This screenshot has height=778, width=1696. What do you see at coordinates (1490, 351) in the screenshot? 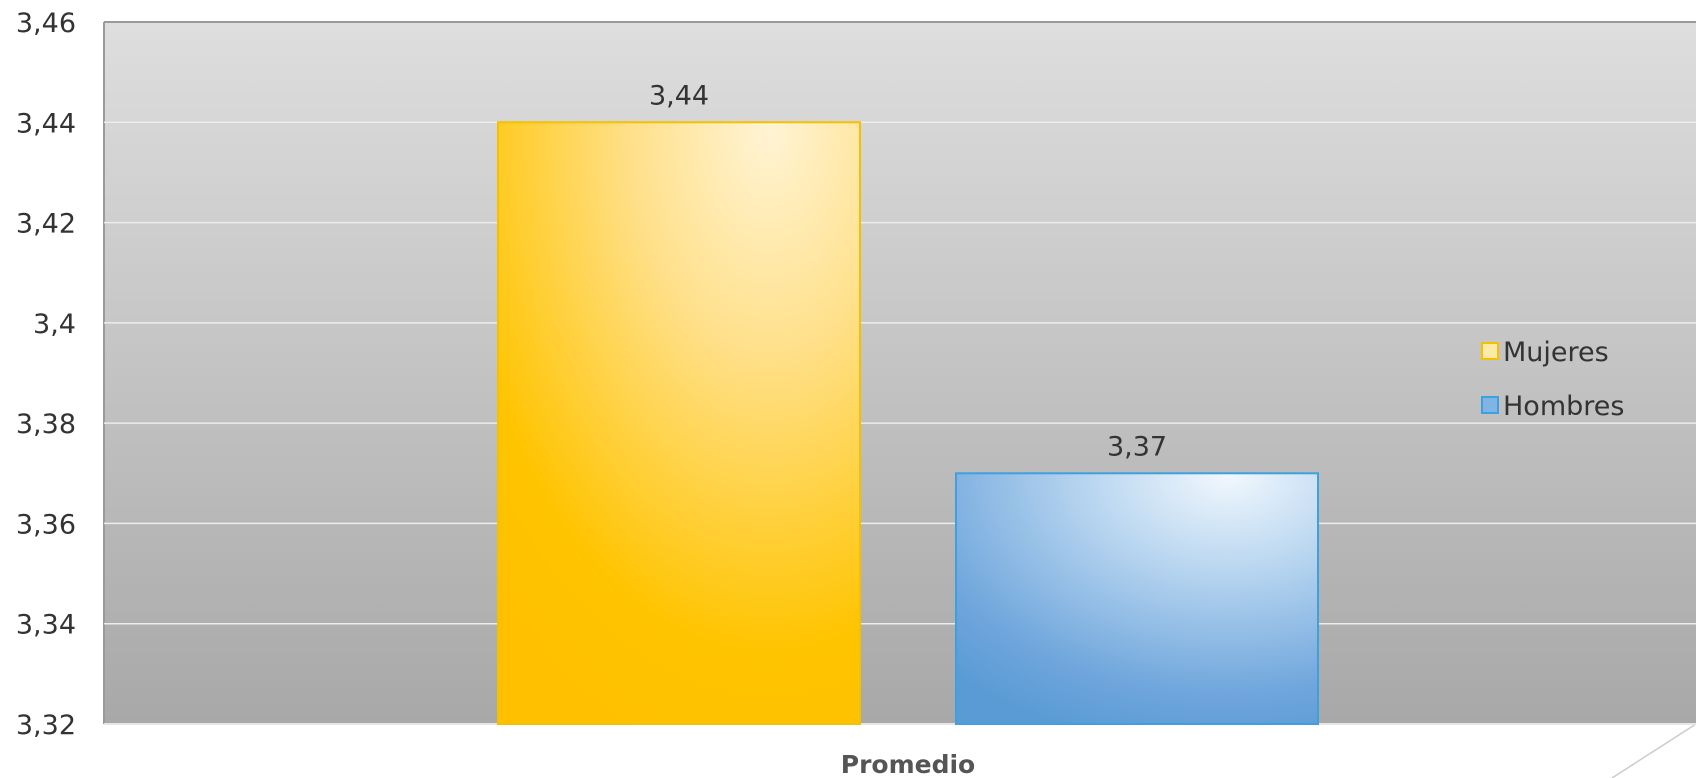
I see `legend-swatch-mujeres` at bounding box center [1490, 351].